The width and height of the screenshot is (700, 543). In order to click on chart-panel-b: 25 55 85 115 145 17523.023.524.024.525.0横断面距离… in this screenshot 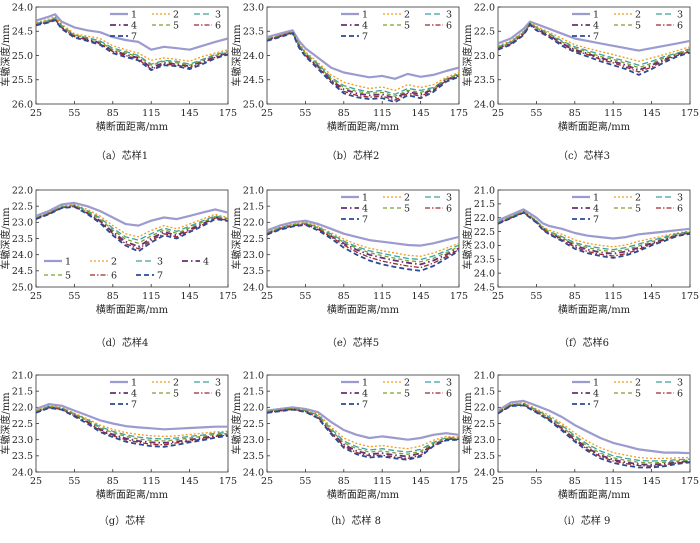, I will do `click(349, 82)`.